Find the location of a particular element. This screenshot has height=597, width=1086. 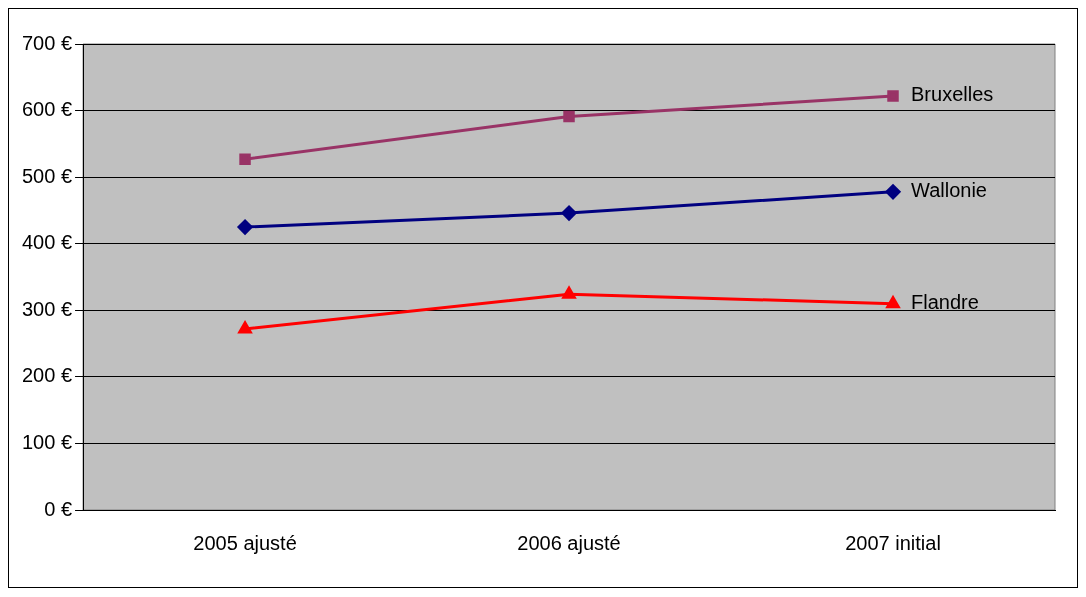

y-tick-label: 300 € is located at coordinates (47, 308).